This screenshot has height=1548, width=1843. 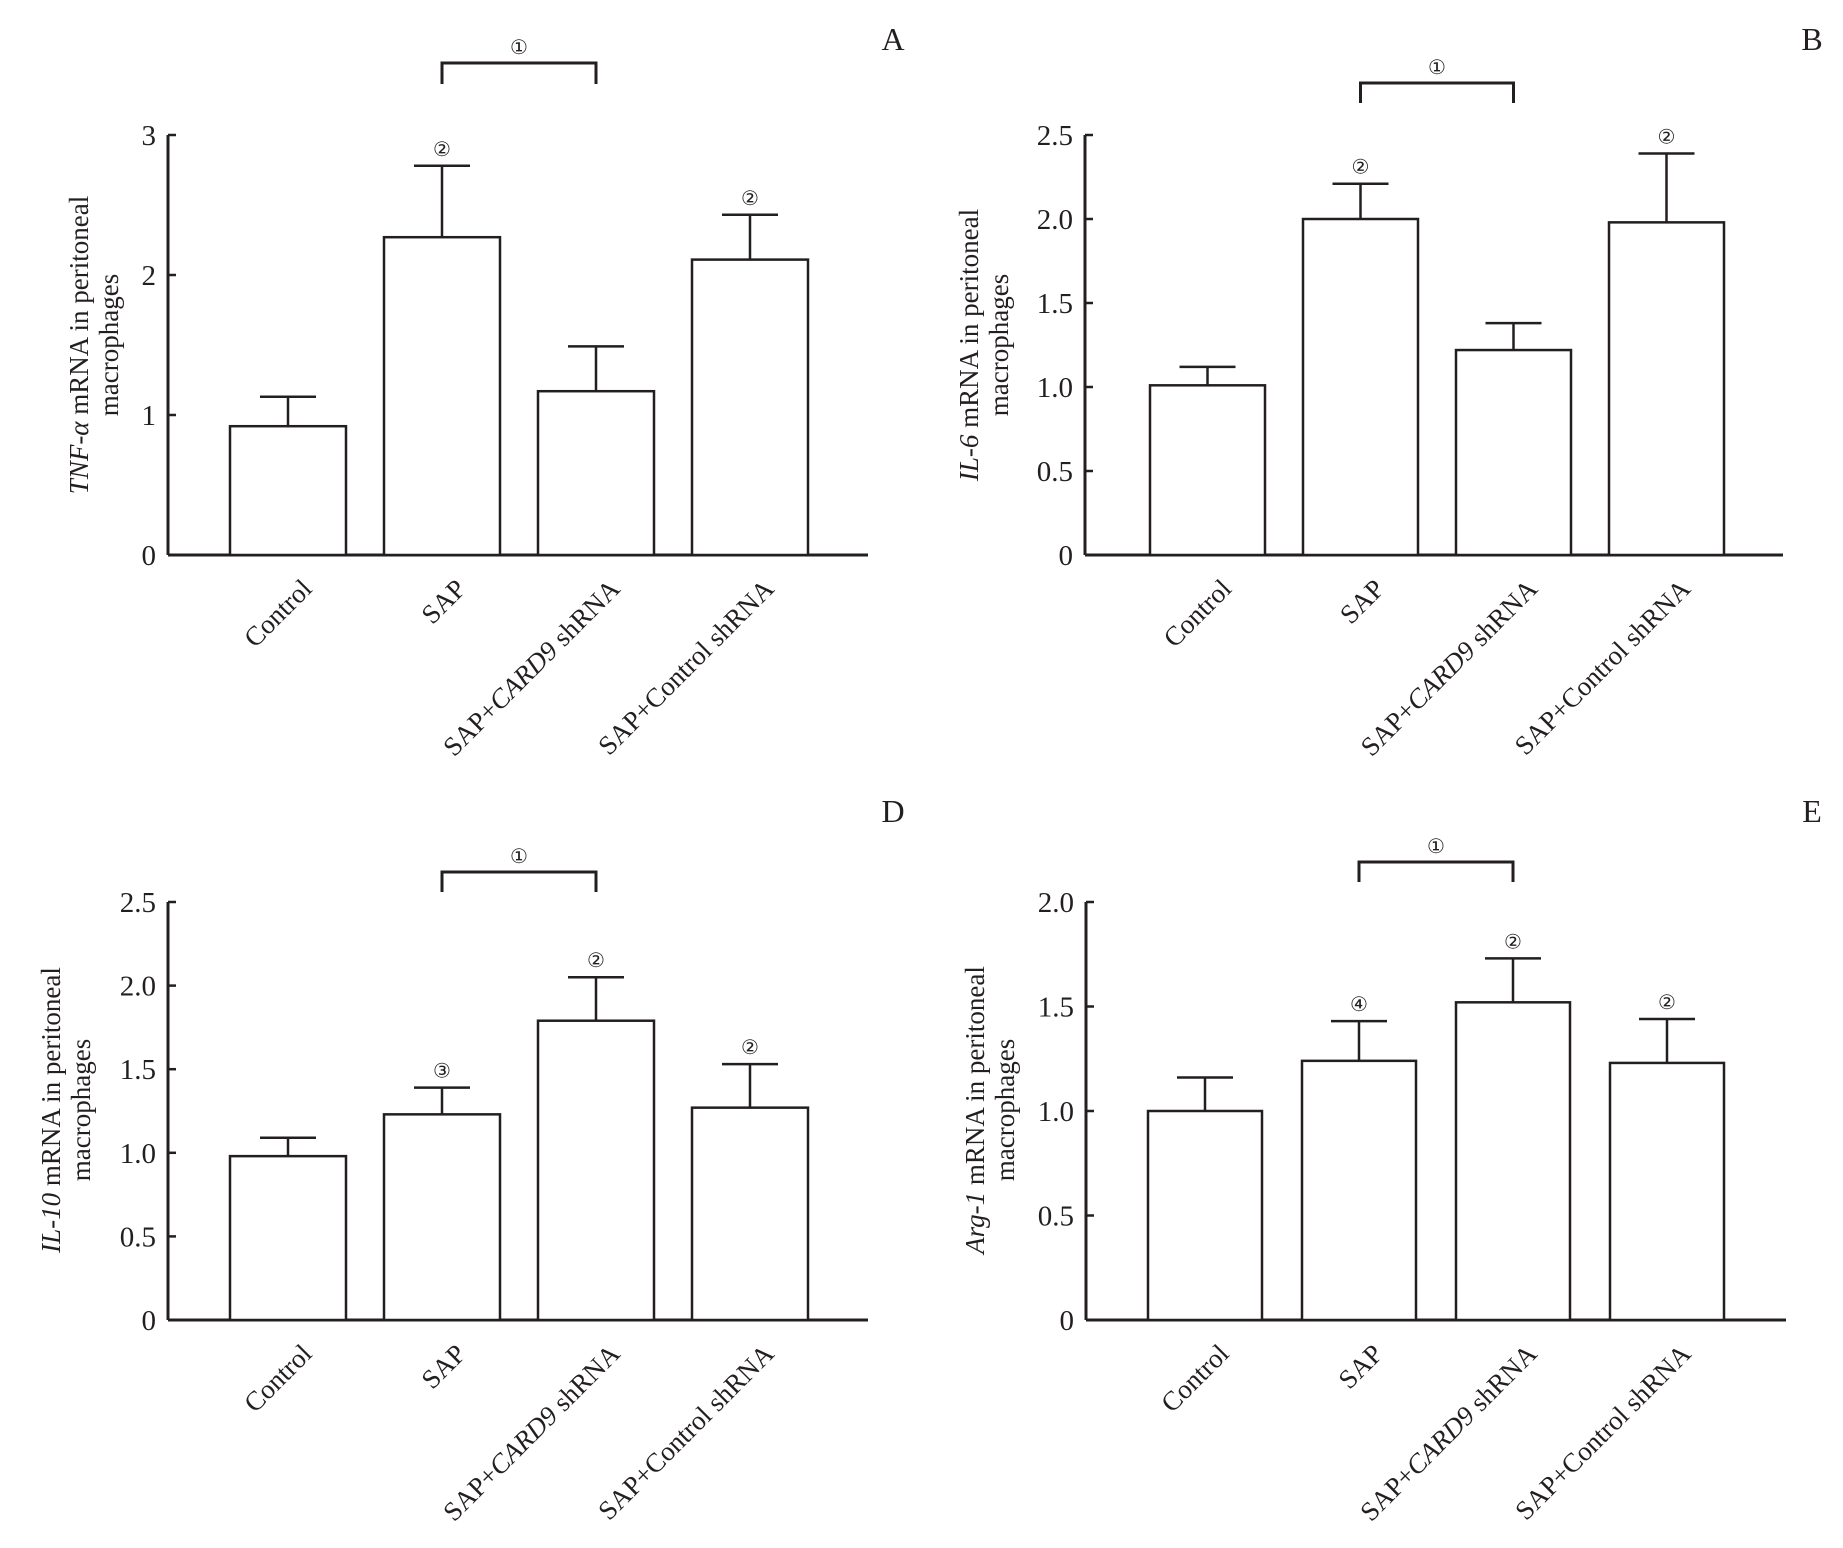 I want to click on y-tick-label: 1, so click(x=149, y=416).